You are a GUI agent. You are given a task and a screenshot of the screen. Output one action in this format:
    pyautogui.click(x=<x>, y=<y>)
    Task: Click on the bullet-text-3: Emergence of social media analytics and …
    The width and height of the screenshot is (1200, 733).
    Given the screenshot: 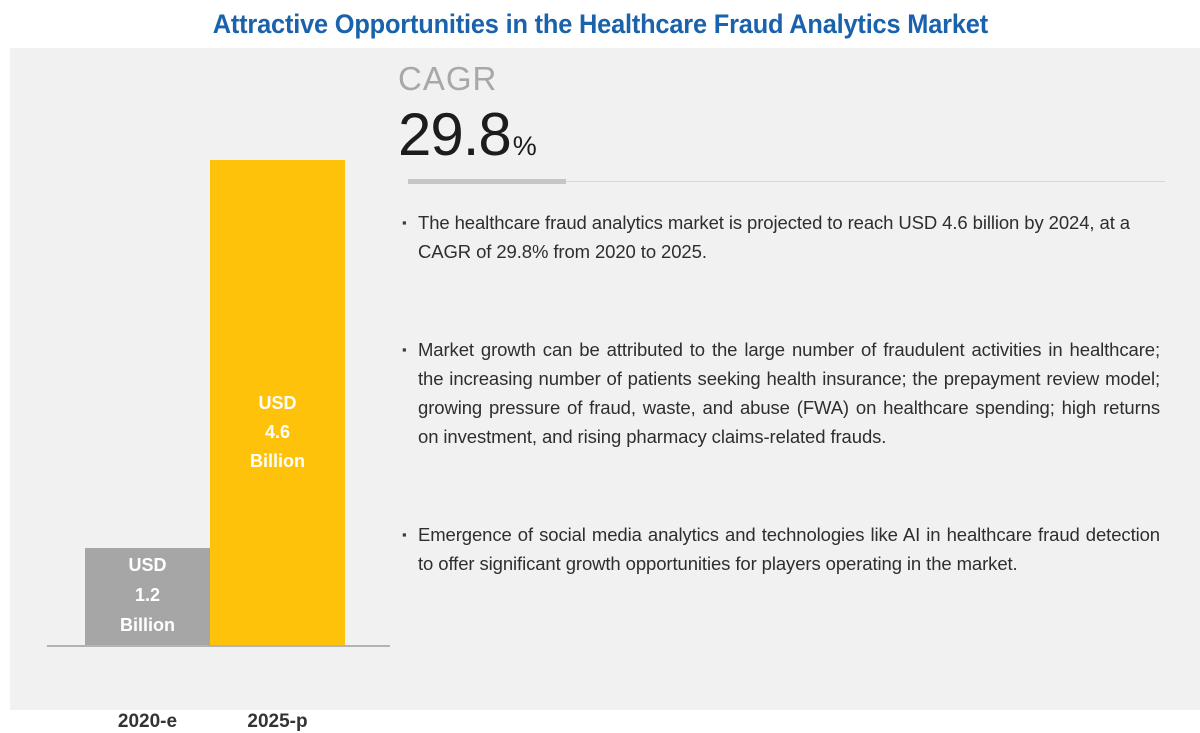 What is the action you would take?
    pyautogui.click(x=789, y=549)
    